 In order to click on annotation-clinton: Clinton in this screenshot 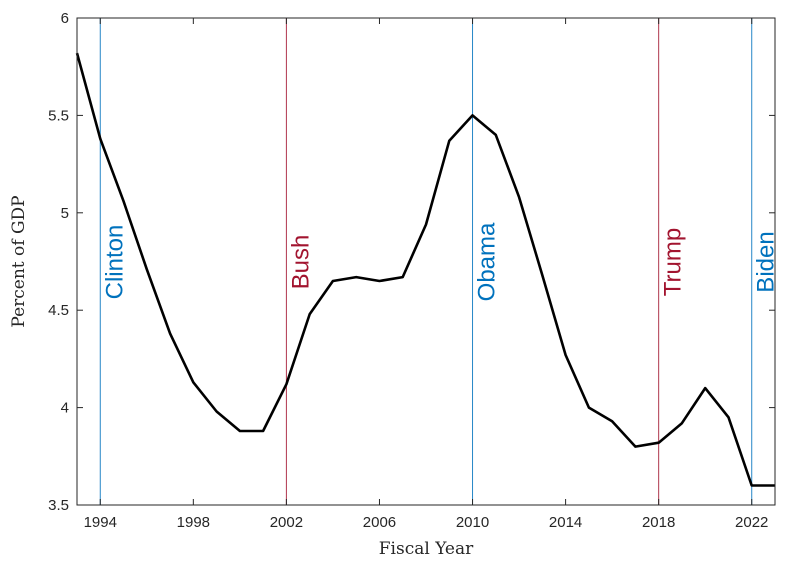, I will do `click(114, 262)`.